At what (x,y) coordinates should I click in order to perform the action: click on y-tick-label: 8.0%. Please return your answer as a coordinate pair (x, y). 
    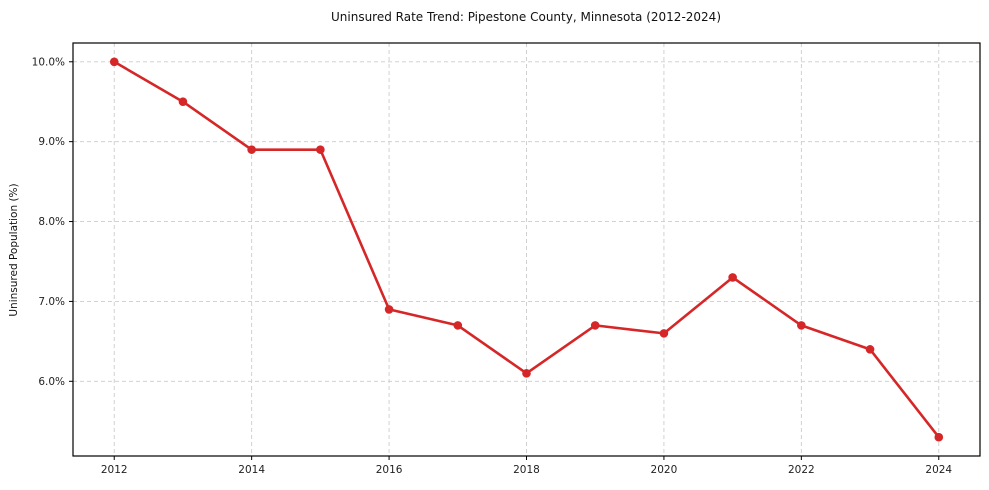
    Looking at the image, I should click on (51, 222).